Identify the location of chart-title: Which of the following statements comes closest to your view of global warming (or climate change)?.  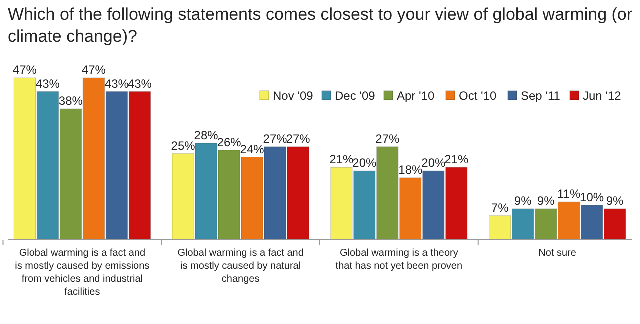
(320, 25).